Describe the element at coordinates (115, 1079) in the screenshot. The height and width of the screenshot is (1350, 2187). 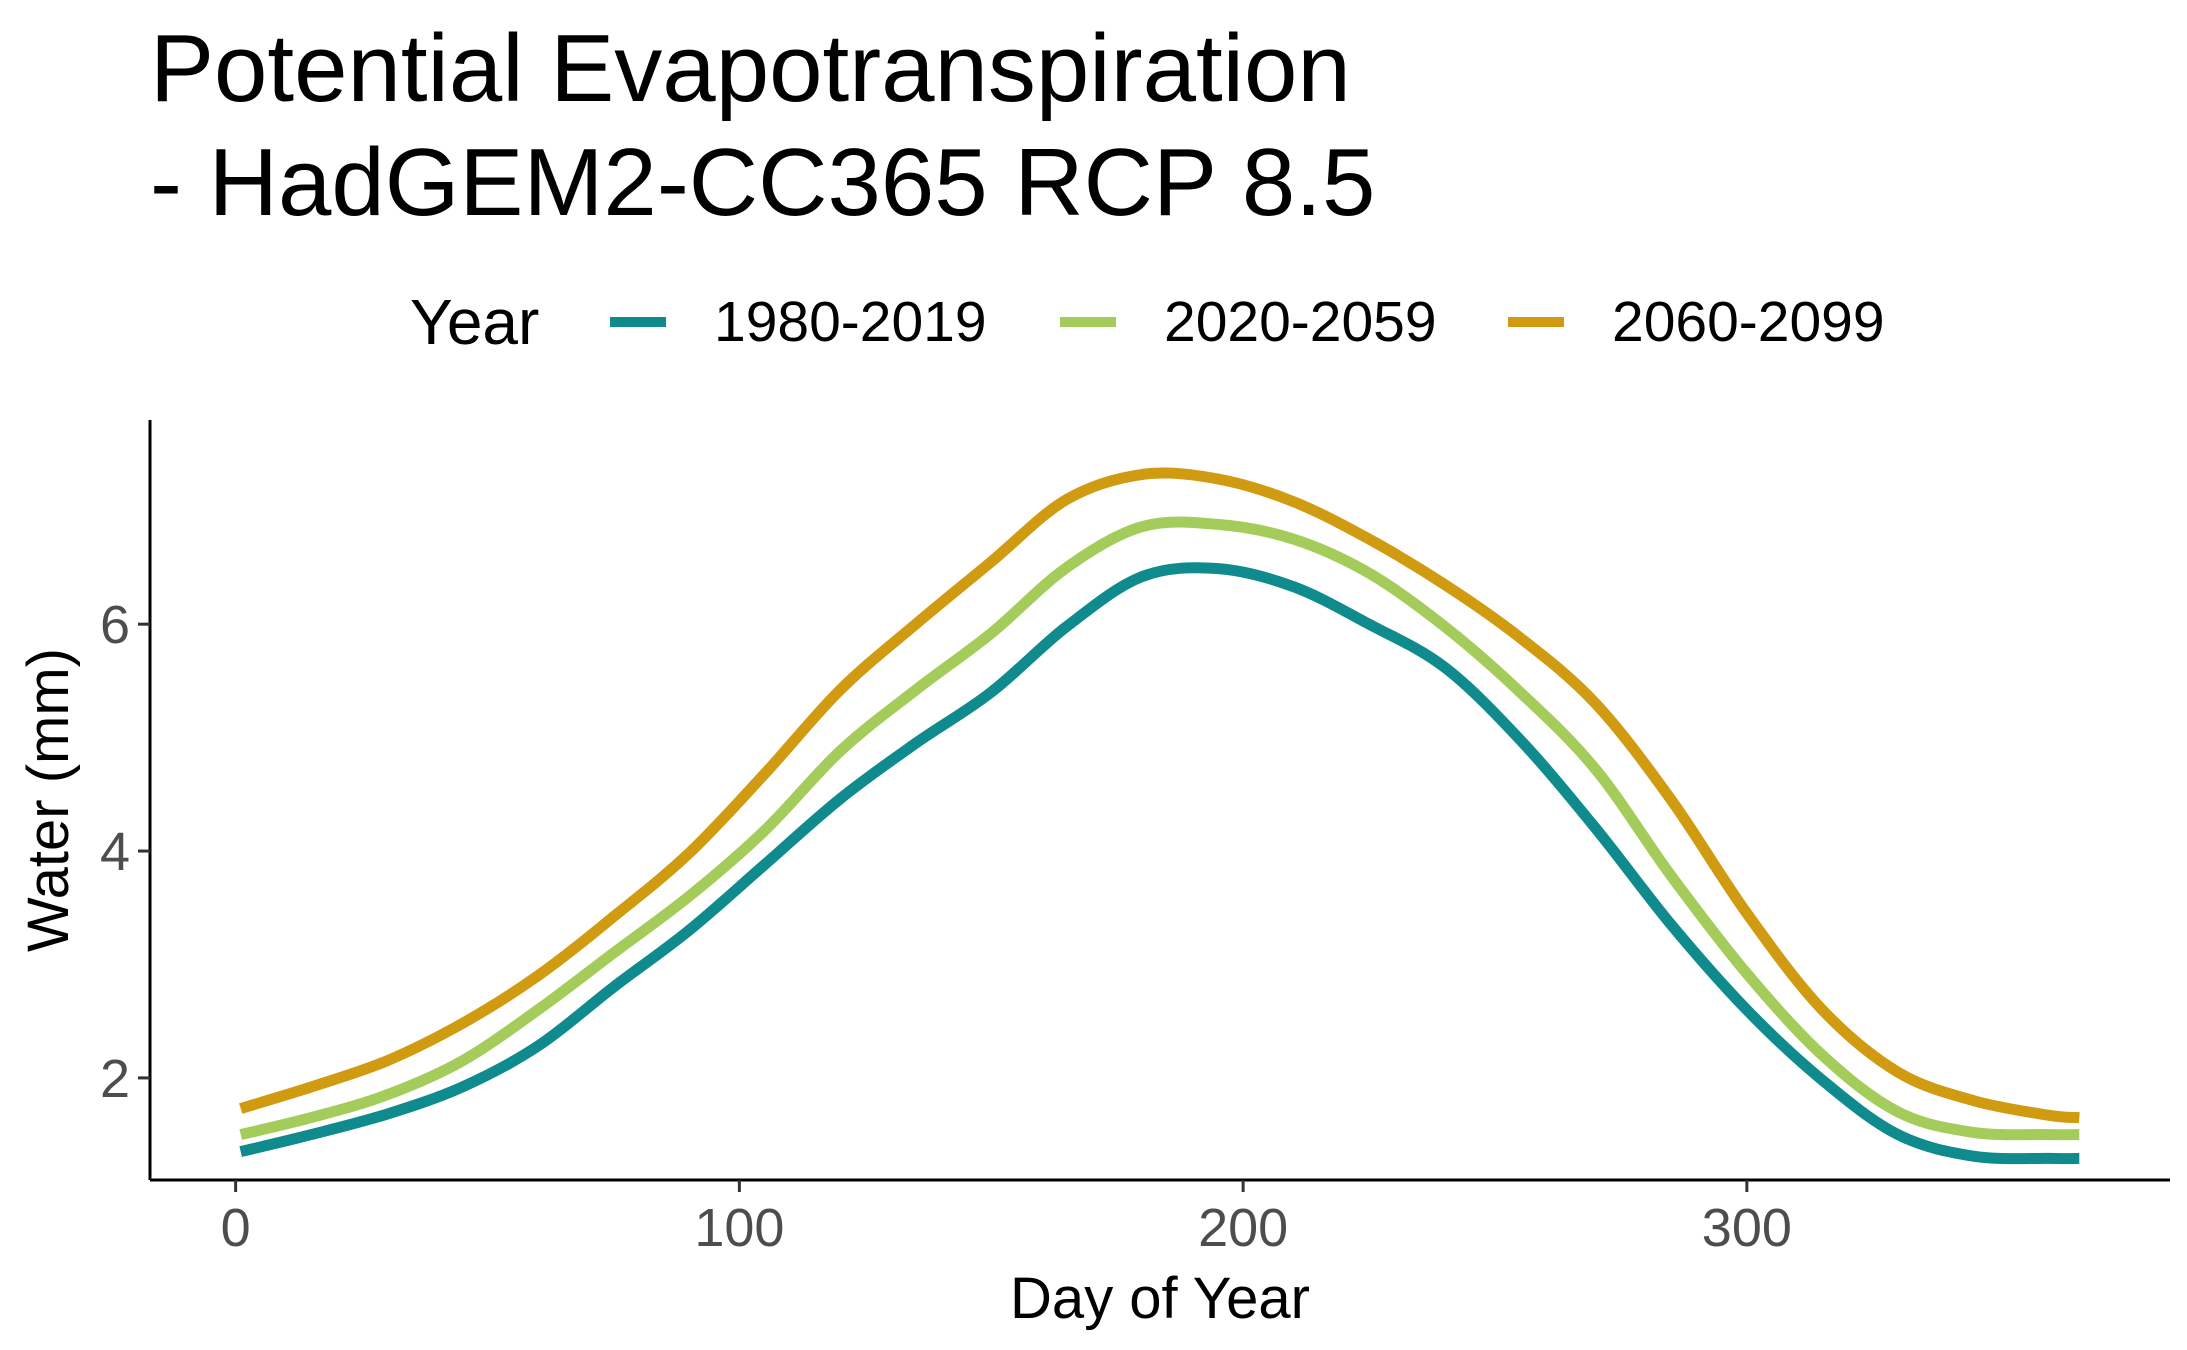
I see `y-tick-label: 2` at that location.